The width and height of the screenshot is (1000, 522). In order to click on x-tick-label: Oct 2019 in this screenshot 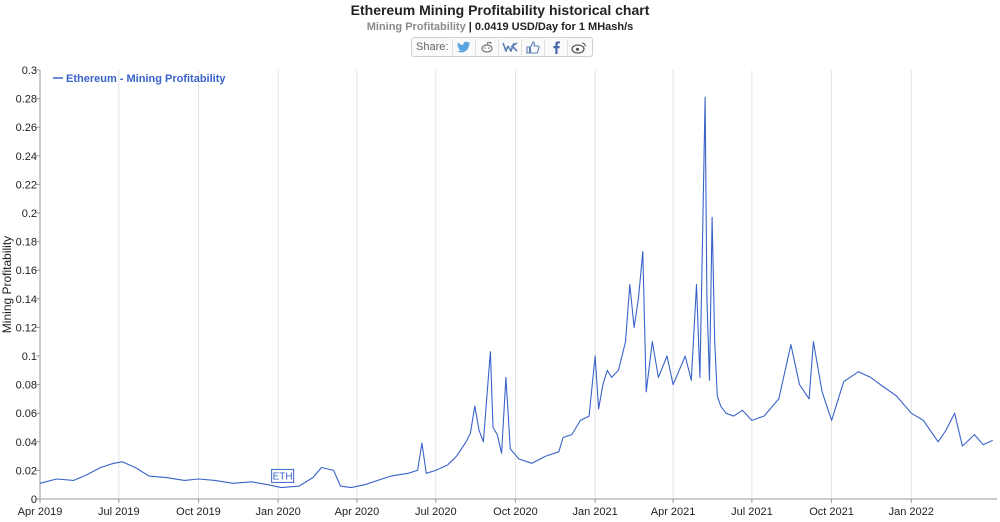, I will do `click(198, 511)`.